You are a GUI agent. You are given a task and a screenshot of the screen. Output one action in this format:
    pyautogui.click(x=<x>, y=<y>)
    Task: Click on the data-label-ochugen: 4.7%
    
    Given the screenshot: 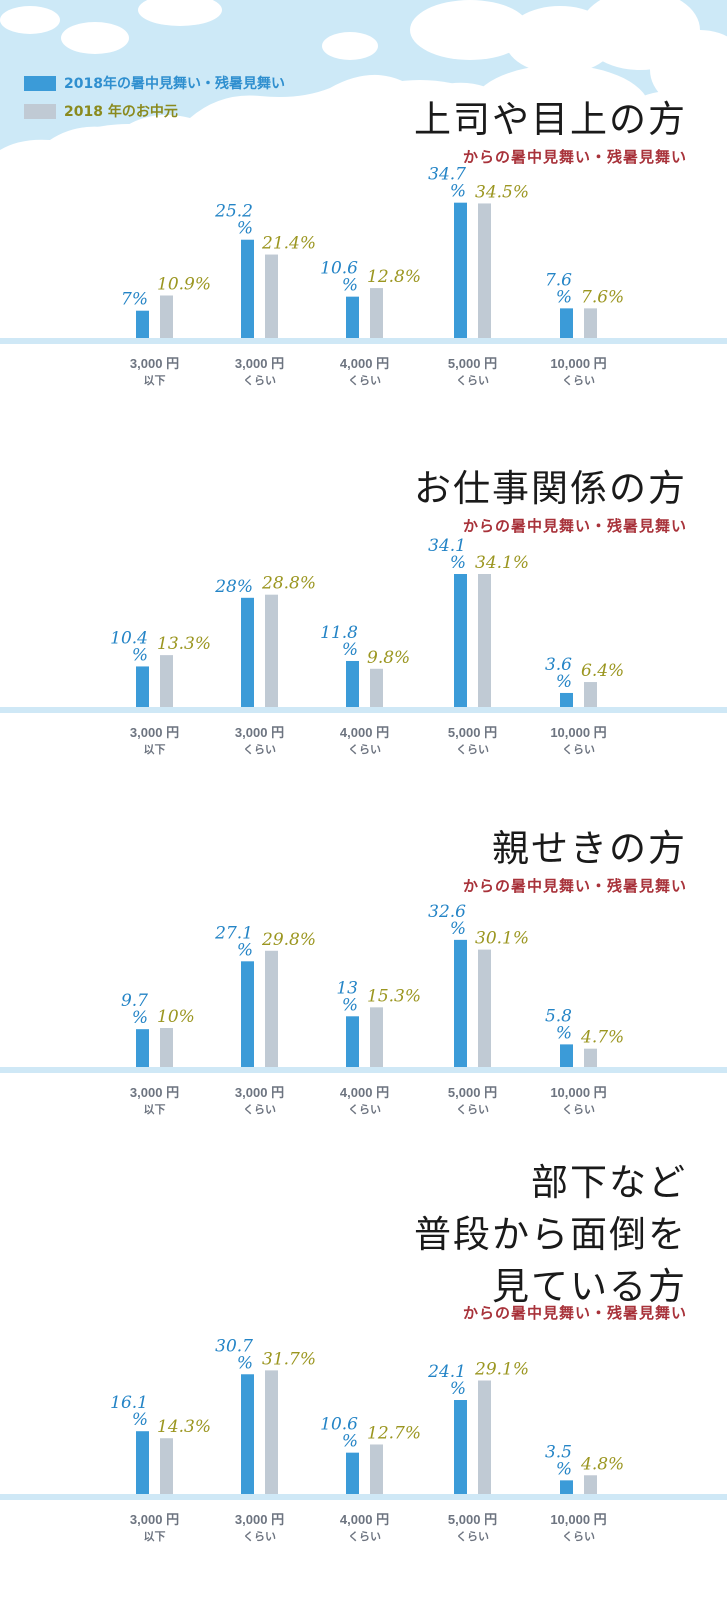 What is the action you would take?
    pyautogui.click(x=602, y=1038)
    